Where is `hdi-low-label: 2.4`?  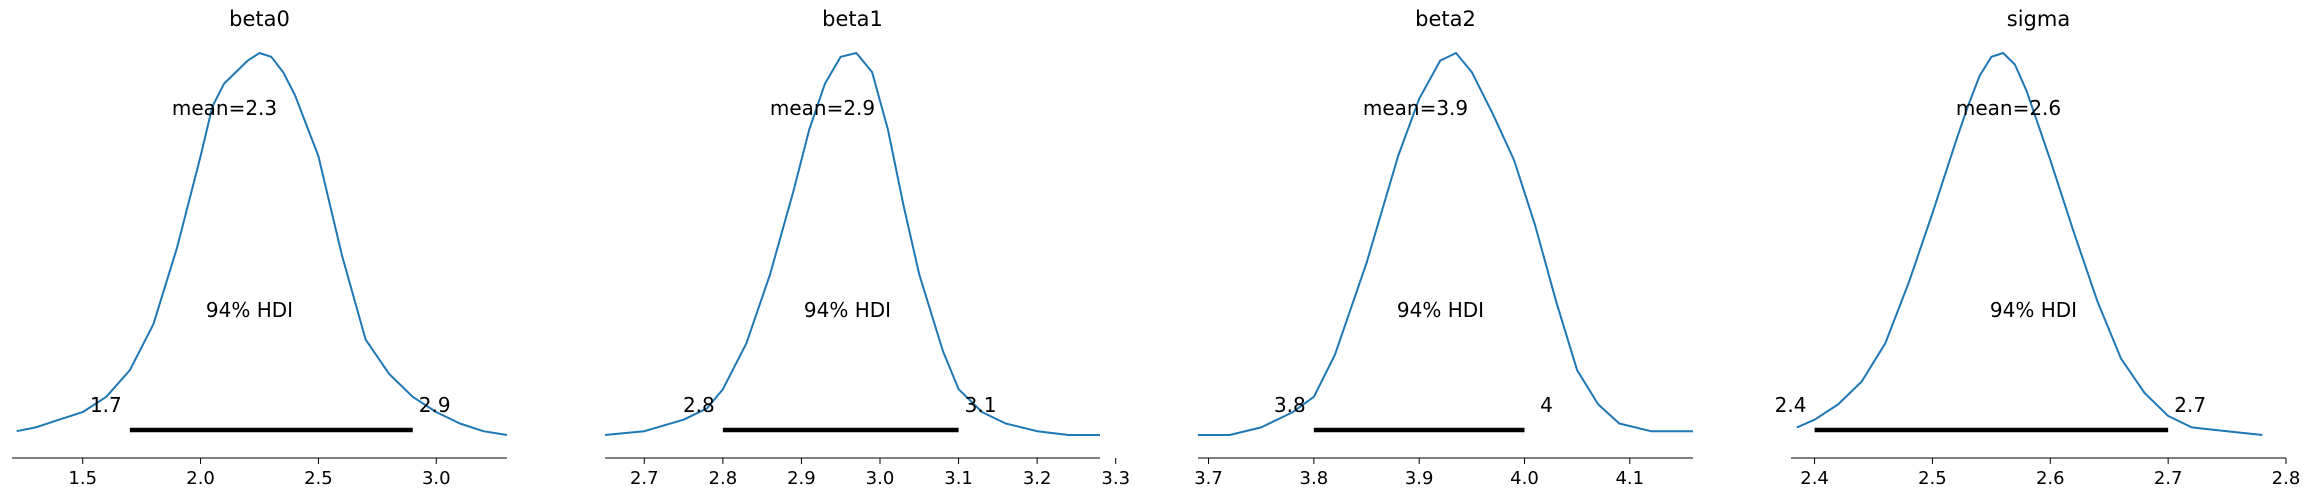 hdi-low-label: 2.4 is located at coordinates (1791, 405).